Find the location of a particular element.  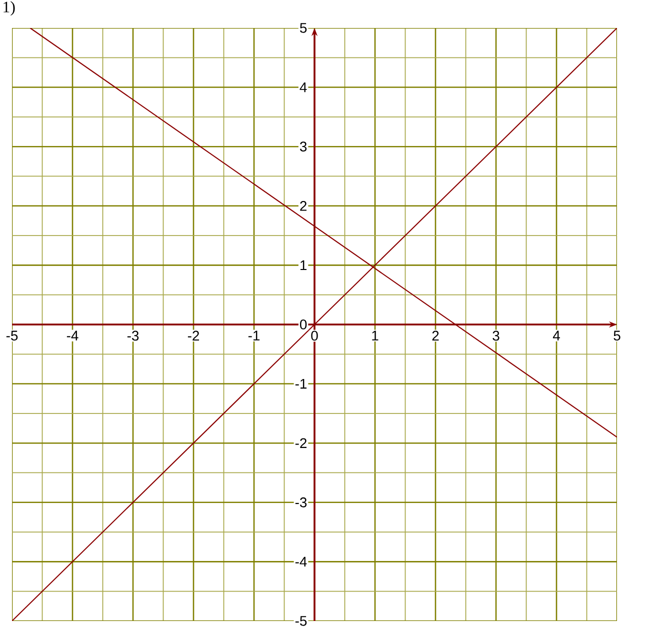

text: 1) is located at coordinates (9, 8).